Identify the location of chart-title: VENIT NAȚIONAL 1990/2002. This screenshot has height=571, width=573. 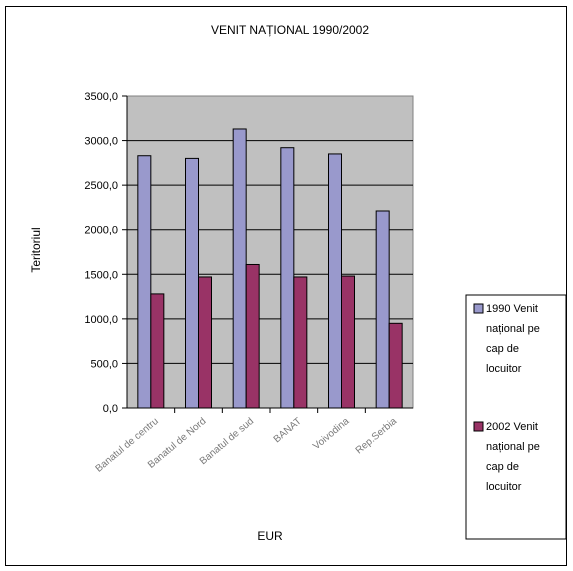
(290, 30).